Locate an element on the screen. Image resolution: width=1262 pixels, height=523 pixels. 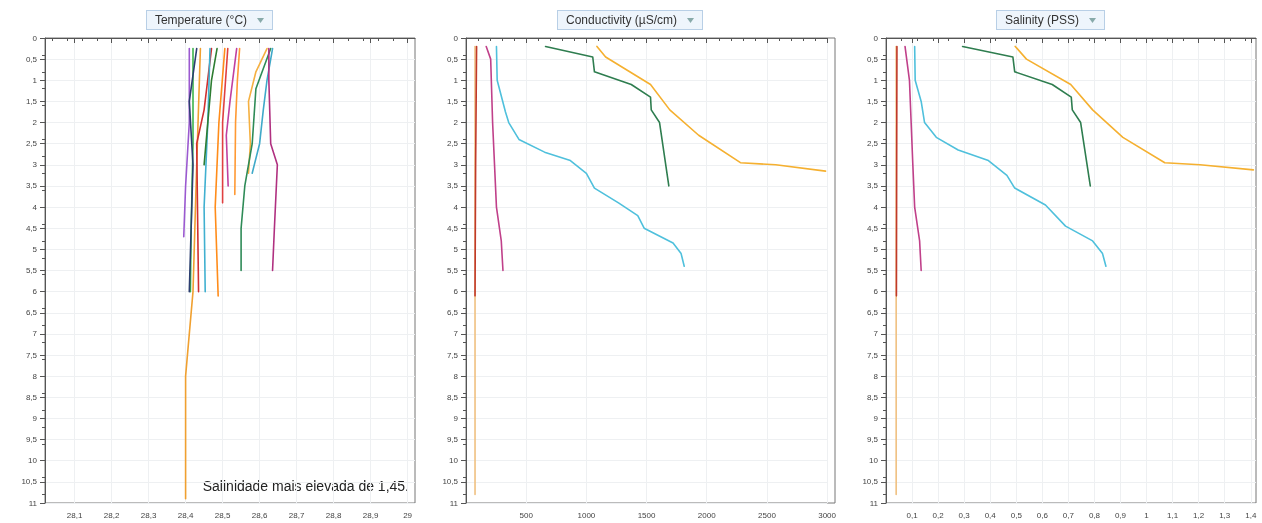
chart-title: Salinity (PSS) is located at coordinates (1042, 20).